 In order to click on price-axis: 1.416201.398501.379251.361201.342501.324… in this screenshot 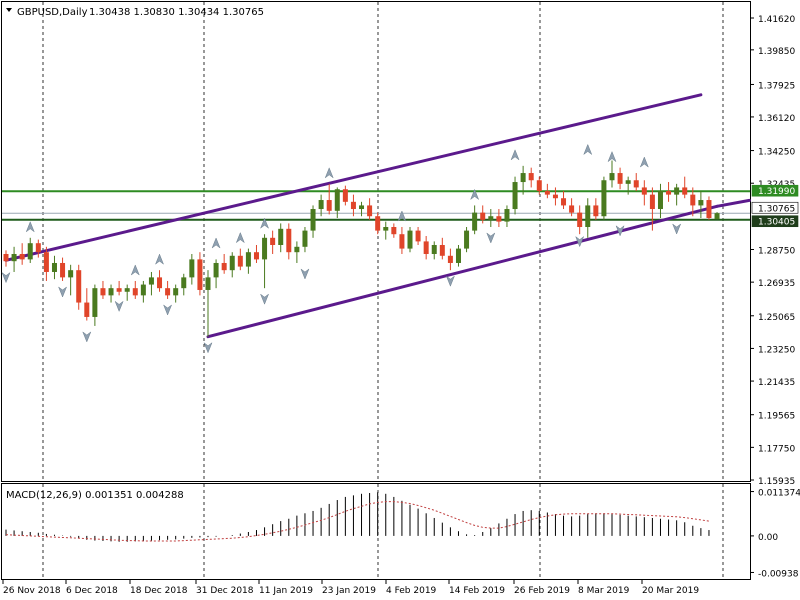, I will do `click(774, 251)`.